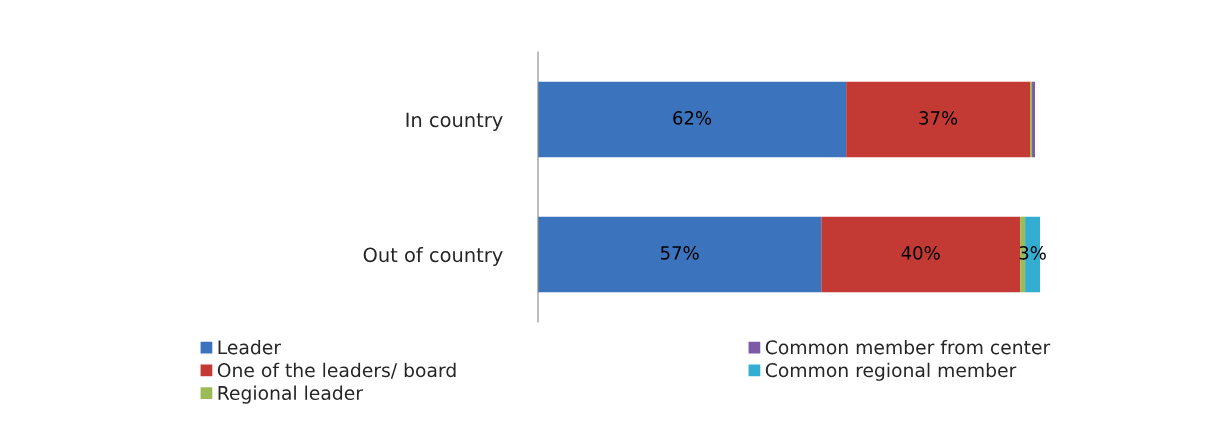 The width and height of the screenshot is (1215, 423). Describe the element at coordinates (433, 256) in the screenshot. I see `y-tick-label: Out of country` at that location.